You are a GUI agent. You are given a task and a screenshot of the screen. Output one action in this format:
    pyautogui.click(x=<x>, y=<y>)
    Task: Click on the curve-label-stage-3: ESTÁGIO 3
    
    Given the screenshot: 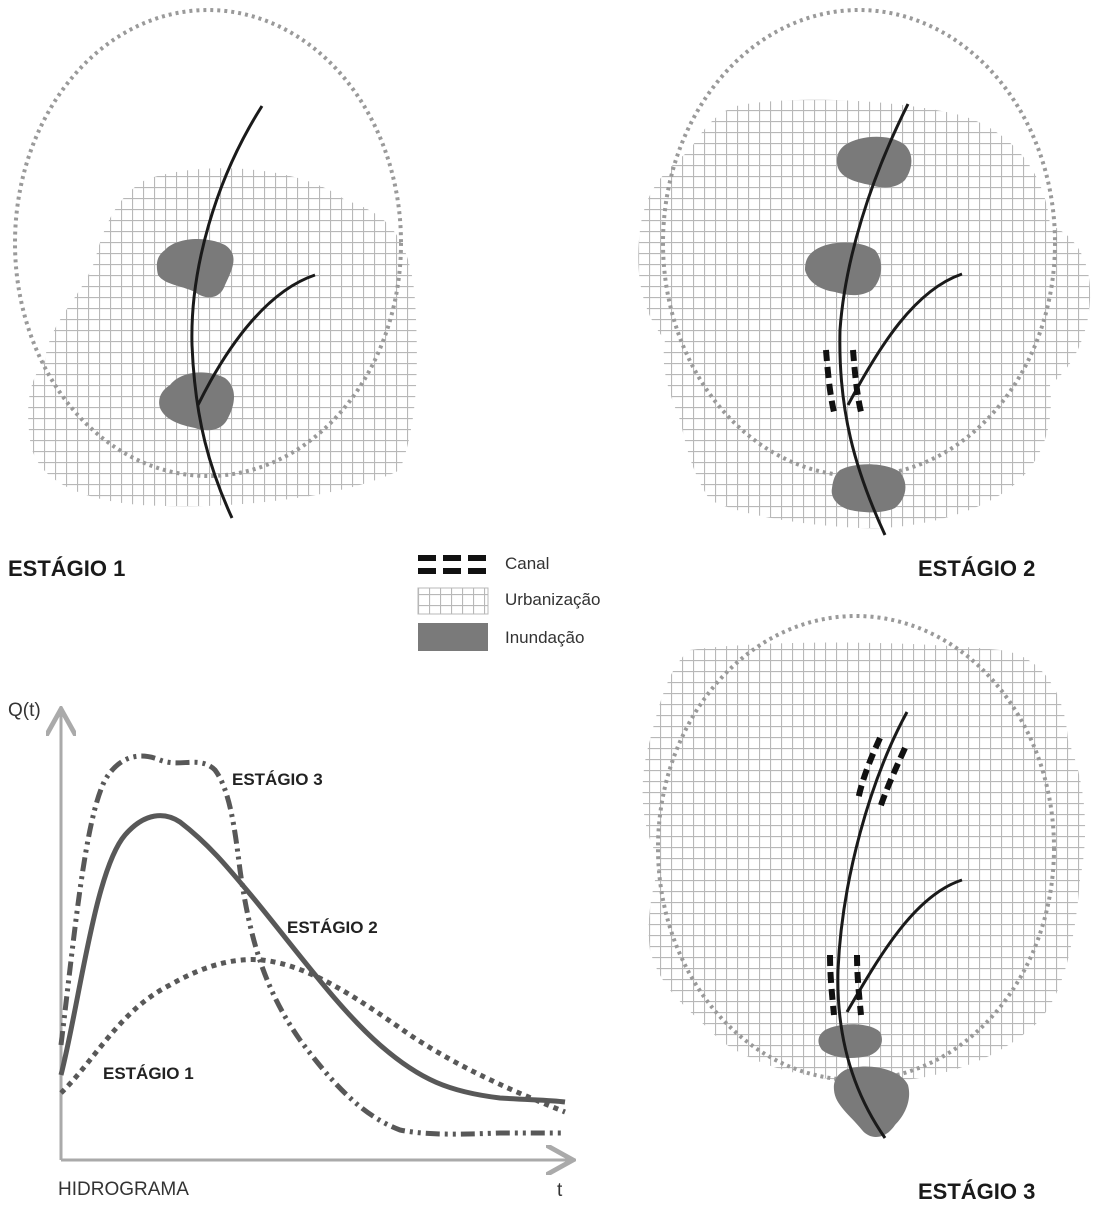 What is the action you would take?
    pyautogui.click(x=277, y=779)
    